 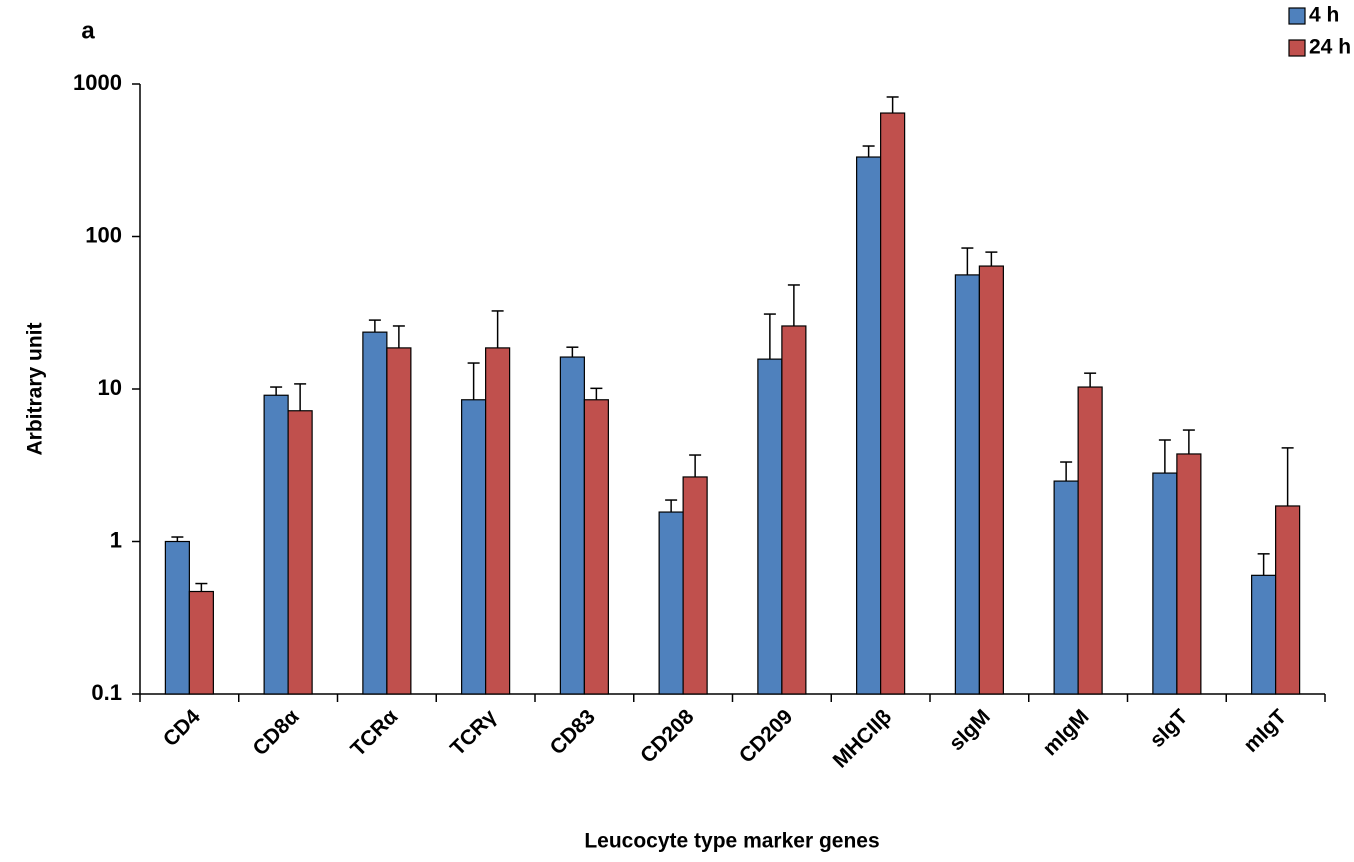 What do you see at coordinates (110, 387) in the screenshot?
I see `y-tick-label: 10` at bounding box center [110, 387].